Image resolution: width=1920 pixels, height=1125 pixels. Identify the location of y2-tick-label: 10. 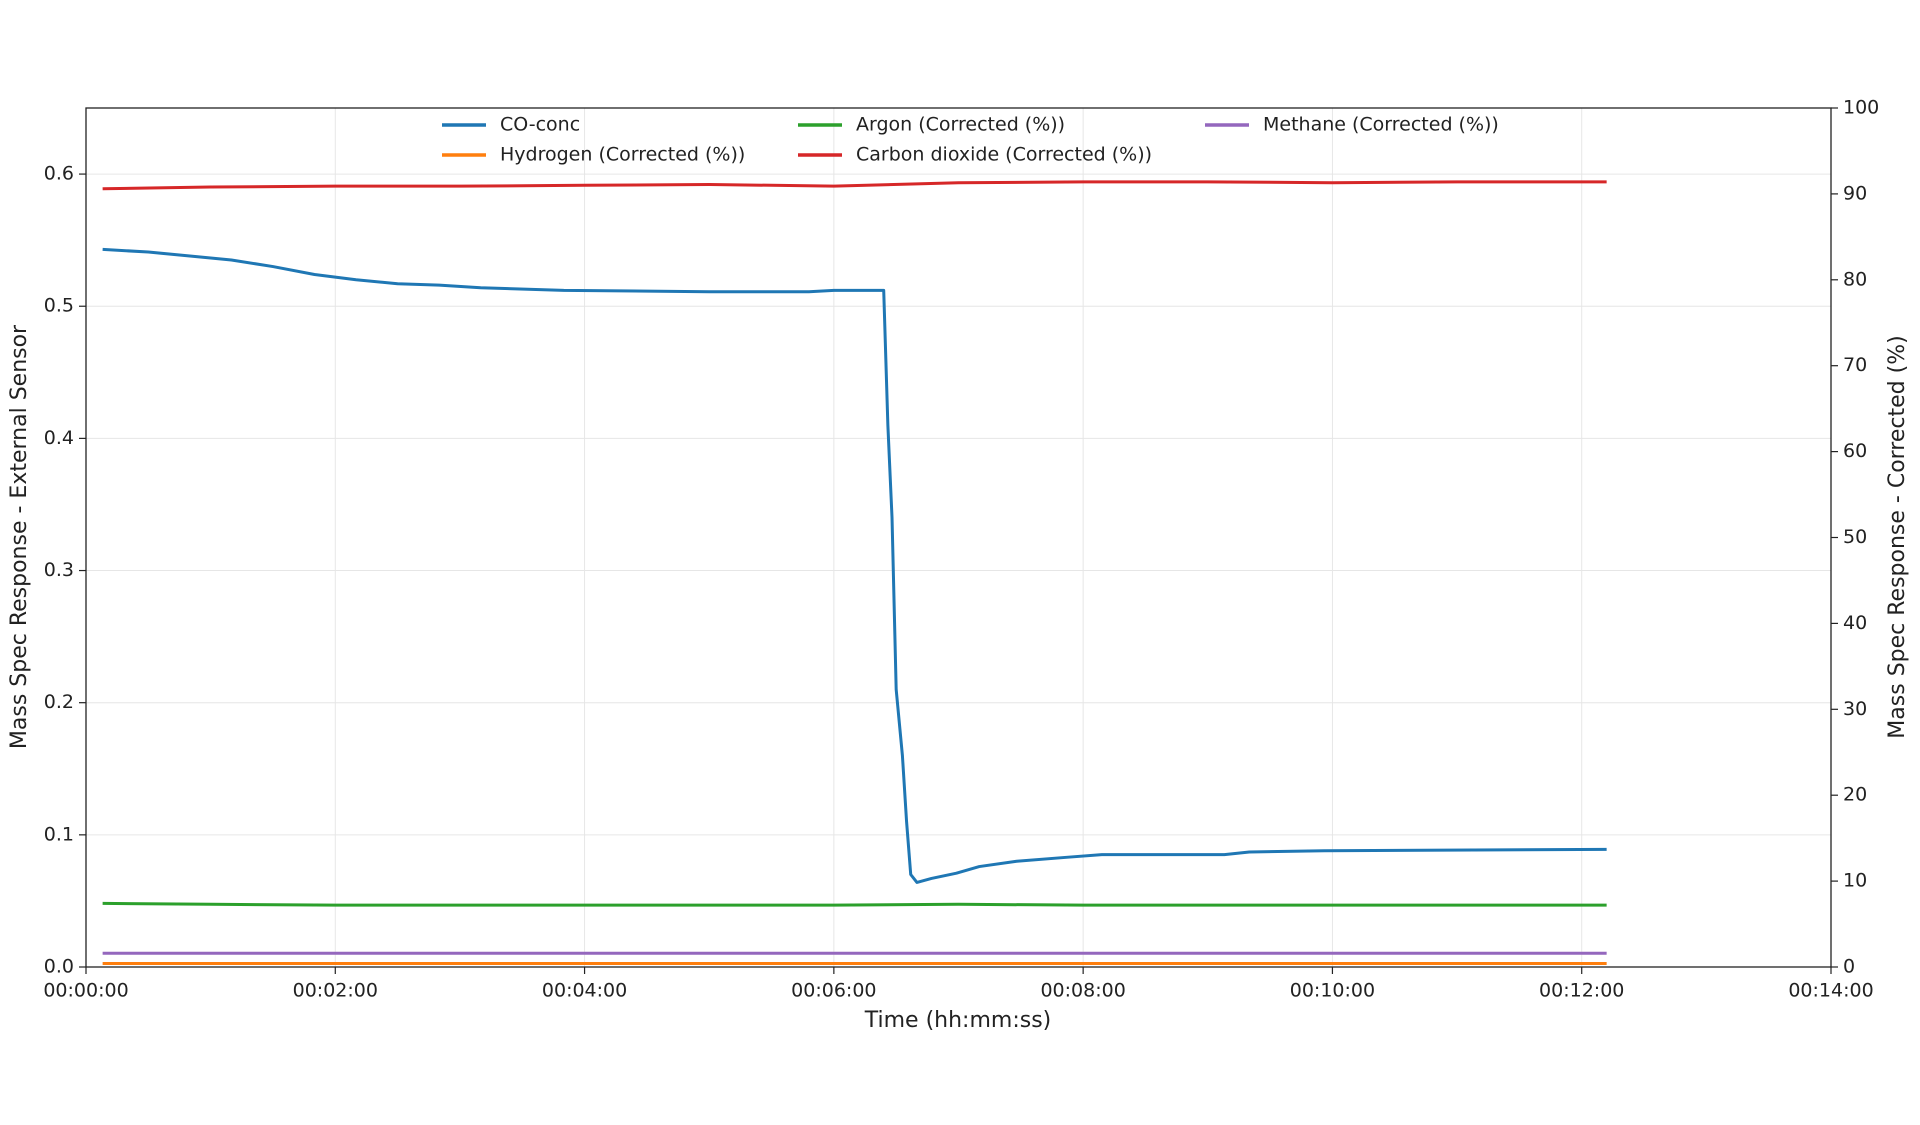
(1855, 881).